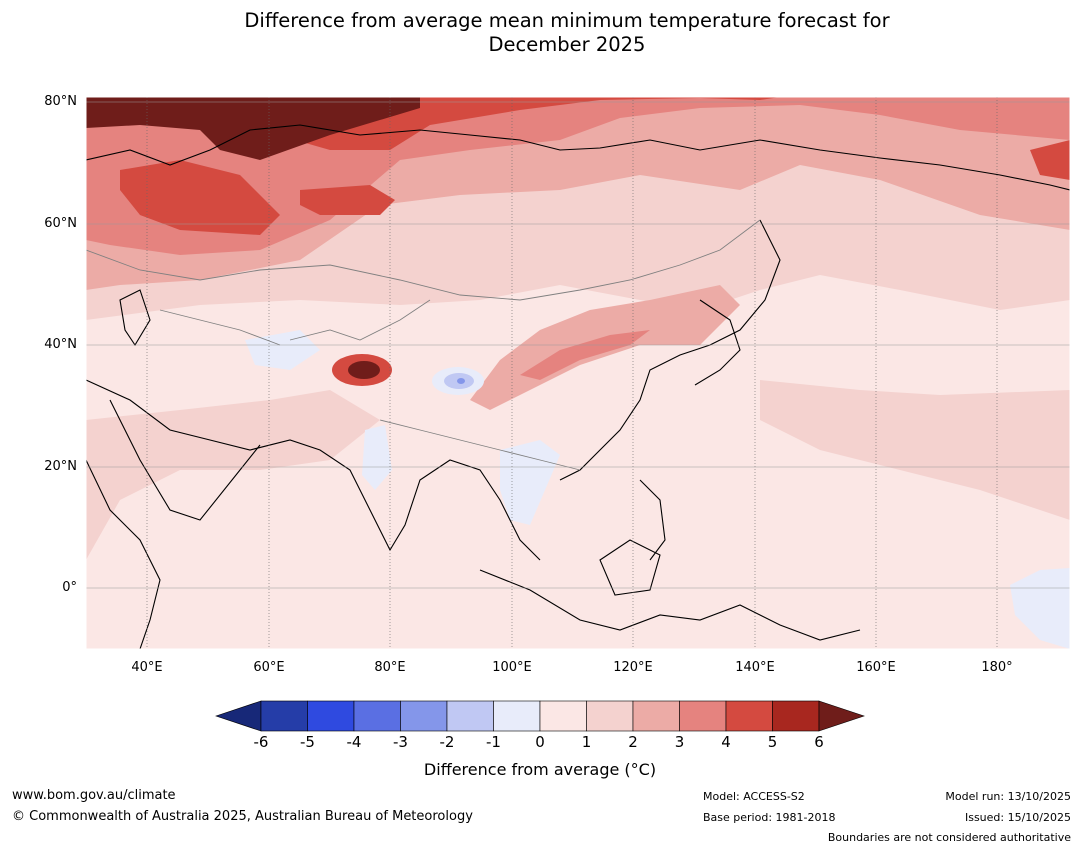  Describe the element at coordinates (726, 742) in the screenshot. I see `colorbar-tick-label: 4` at that location.